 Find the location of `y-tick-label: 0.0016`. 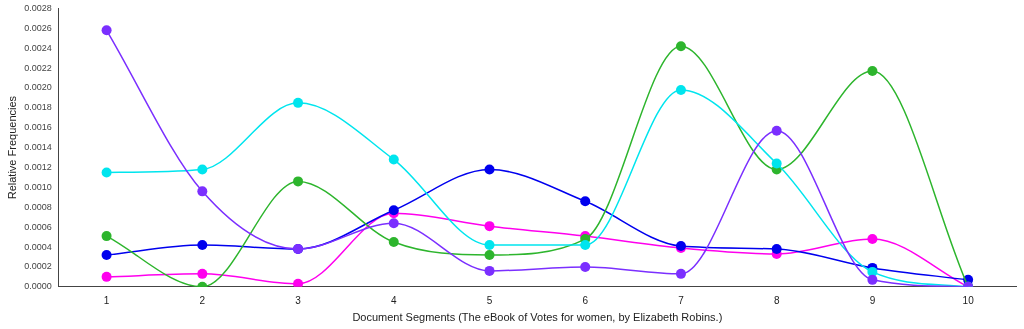

y-tick-label: 0.0016 is located at coordinates (38, 127).